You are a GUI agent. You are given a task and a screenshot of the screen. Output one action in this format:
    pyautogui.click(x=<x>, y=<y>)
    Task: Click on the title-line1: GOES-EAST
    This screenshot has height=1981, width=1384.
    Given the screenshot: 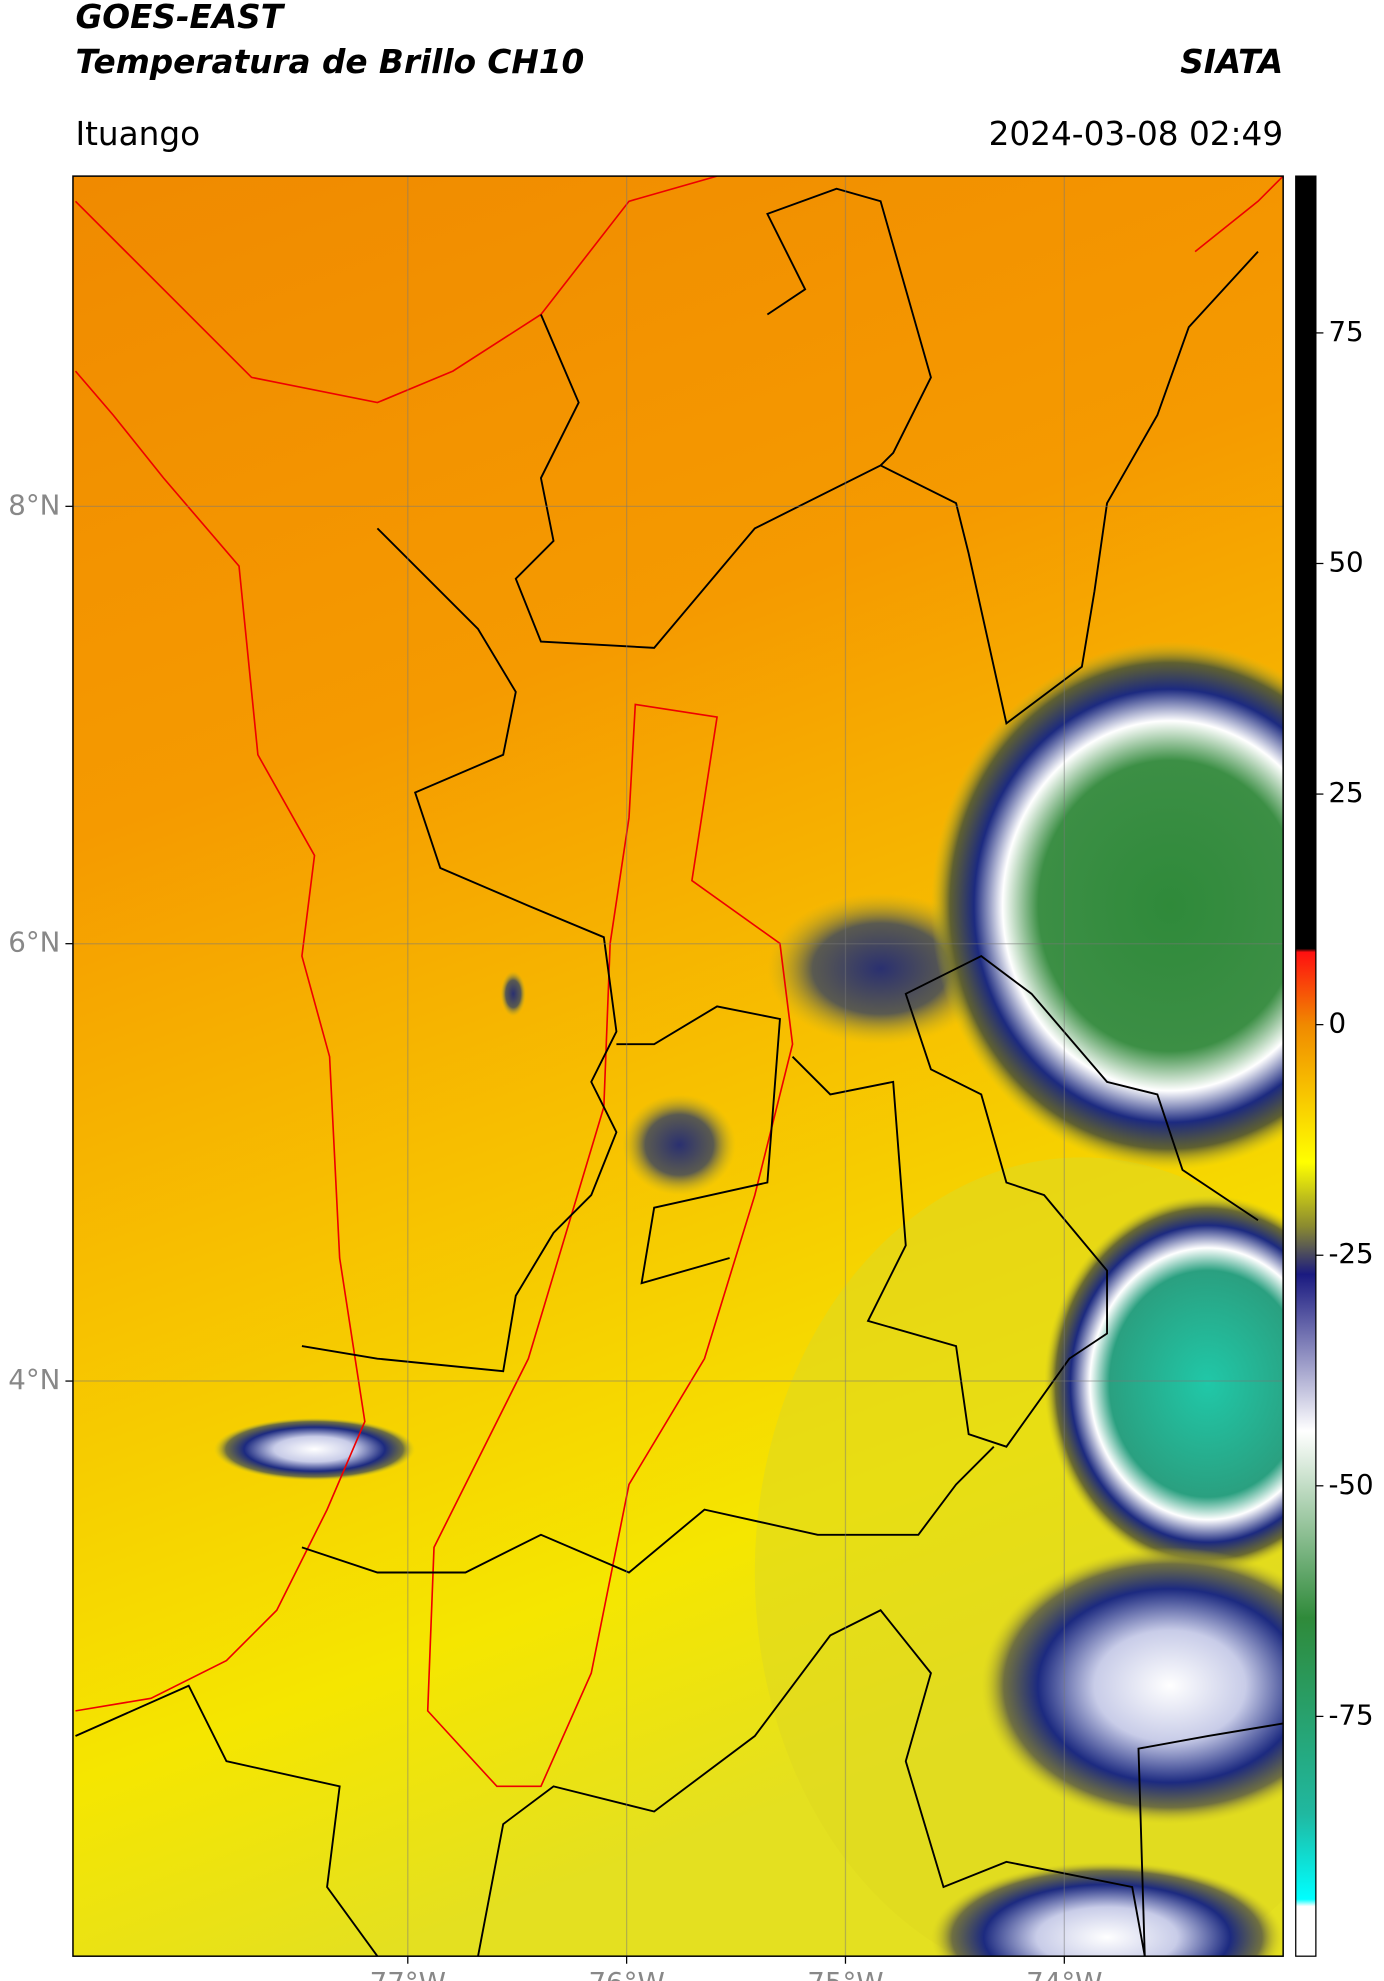 What is the action you would take?
    pyautogui.click(x=180, y=18)
    